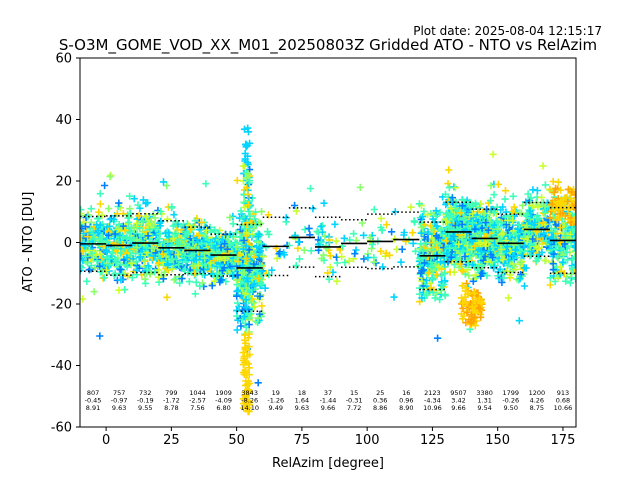 Image resolution: width=640 pixels, height=480 pixels. What do you see at coordinates (563, 401) in the screenshot?
I see `bin-mean-label: 0.68` at bounding box center [563, 401].